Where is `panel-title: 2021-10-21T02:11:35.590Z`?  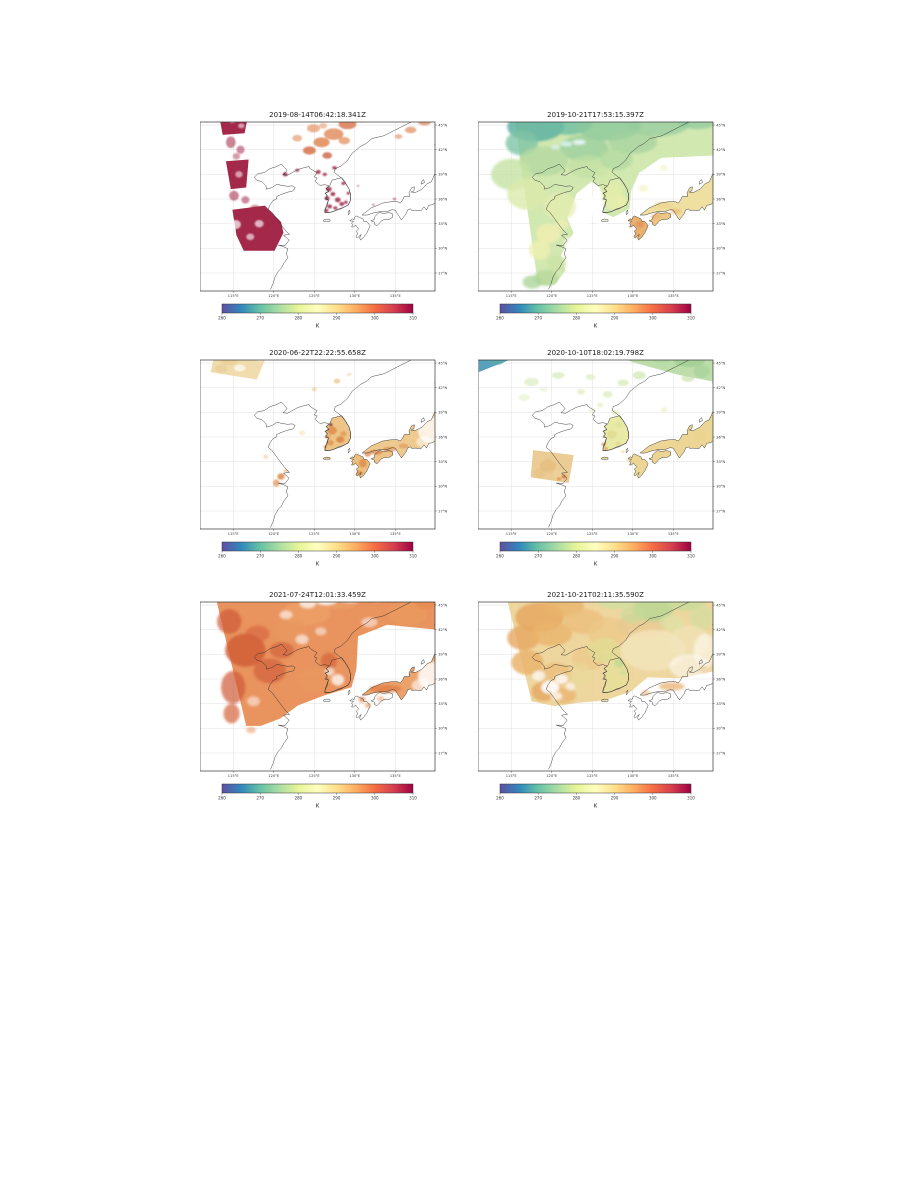 panel-title: 2021-10-21T02:11:35.590Z is located at coordinates (595, 595).